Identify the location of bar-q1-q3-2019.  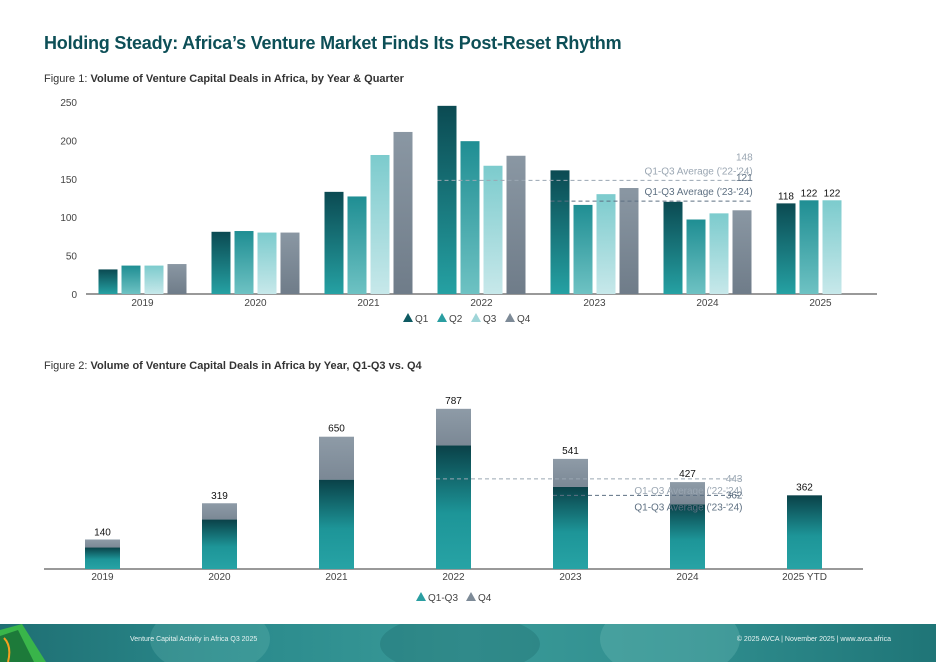
(102, 558).